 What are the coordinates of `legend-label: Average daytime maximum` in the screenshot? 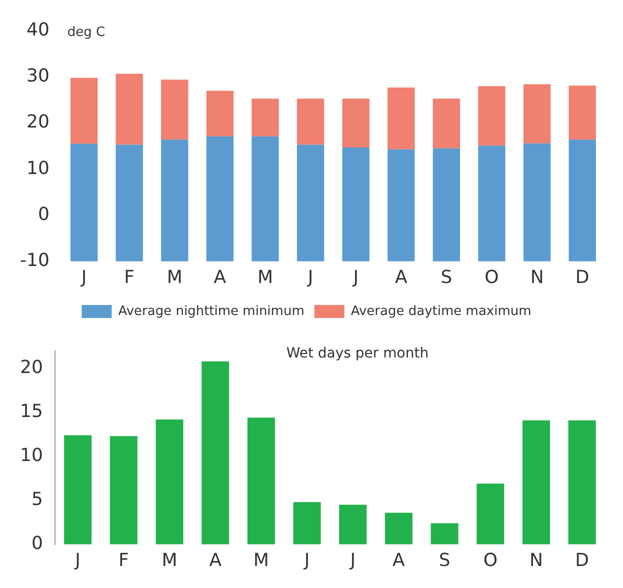 It's located at (441, 311).